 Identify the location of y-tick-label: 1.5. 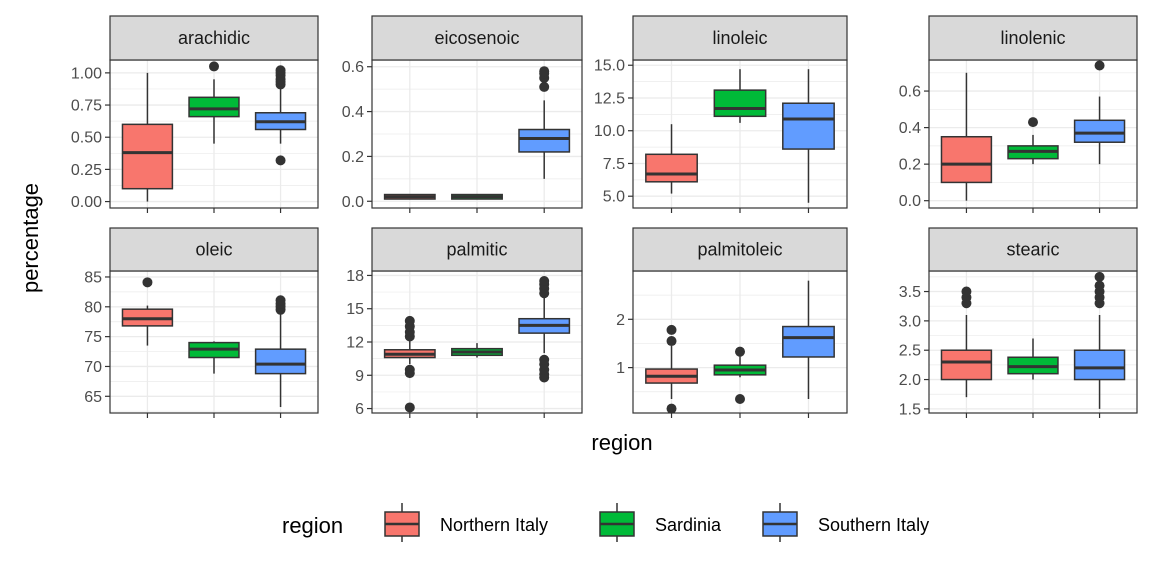
(910, 409).